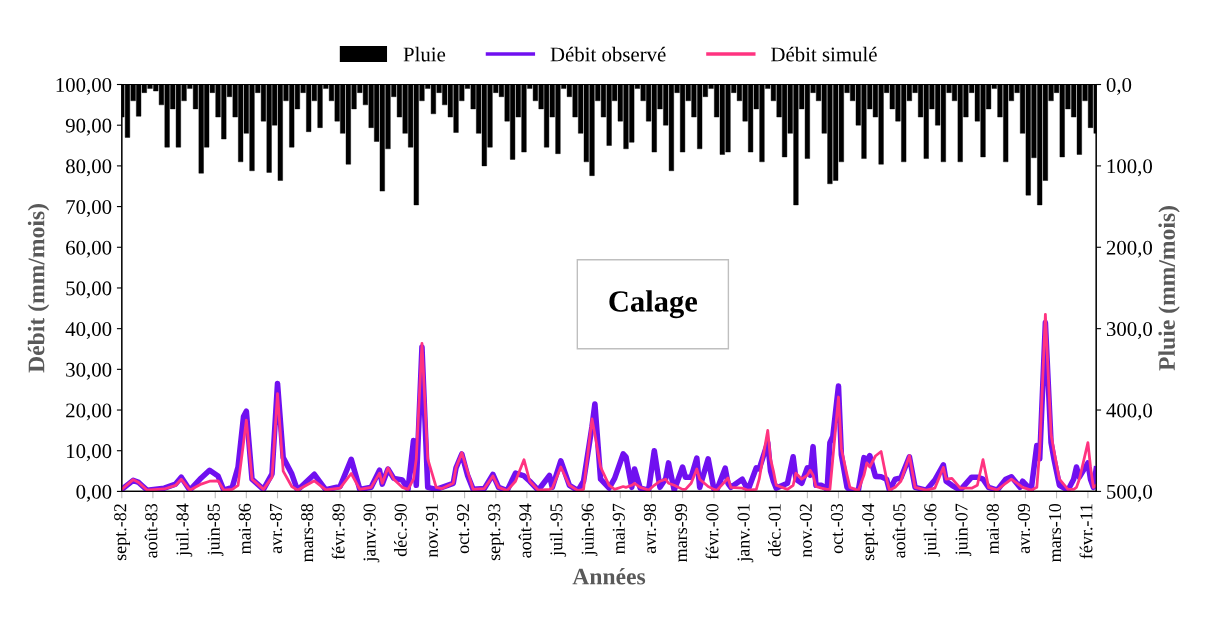 The image size is (1218, 626). What do you see at coordinates (38, 288) in the screenshot?
I see `y-axis-title: Débit (mm/mois)` at bounding box center [38, 288].